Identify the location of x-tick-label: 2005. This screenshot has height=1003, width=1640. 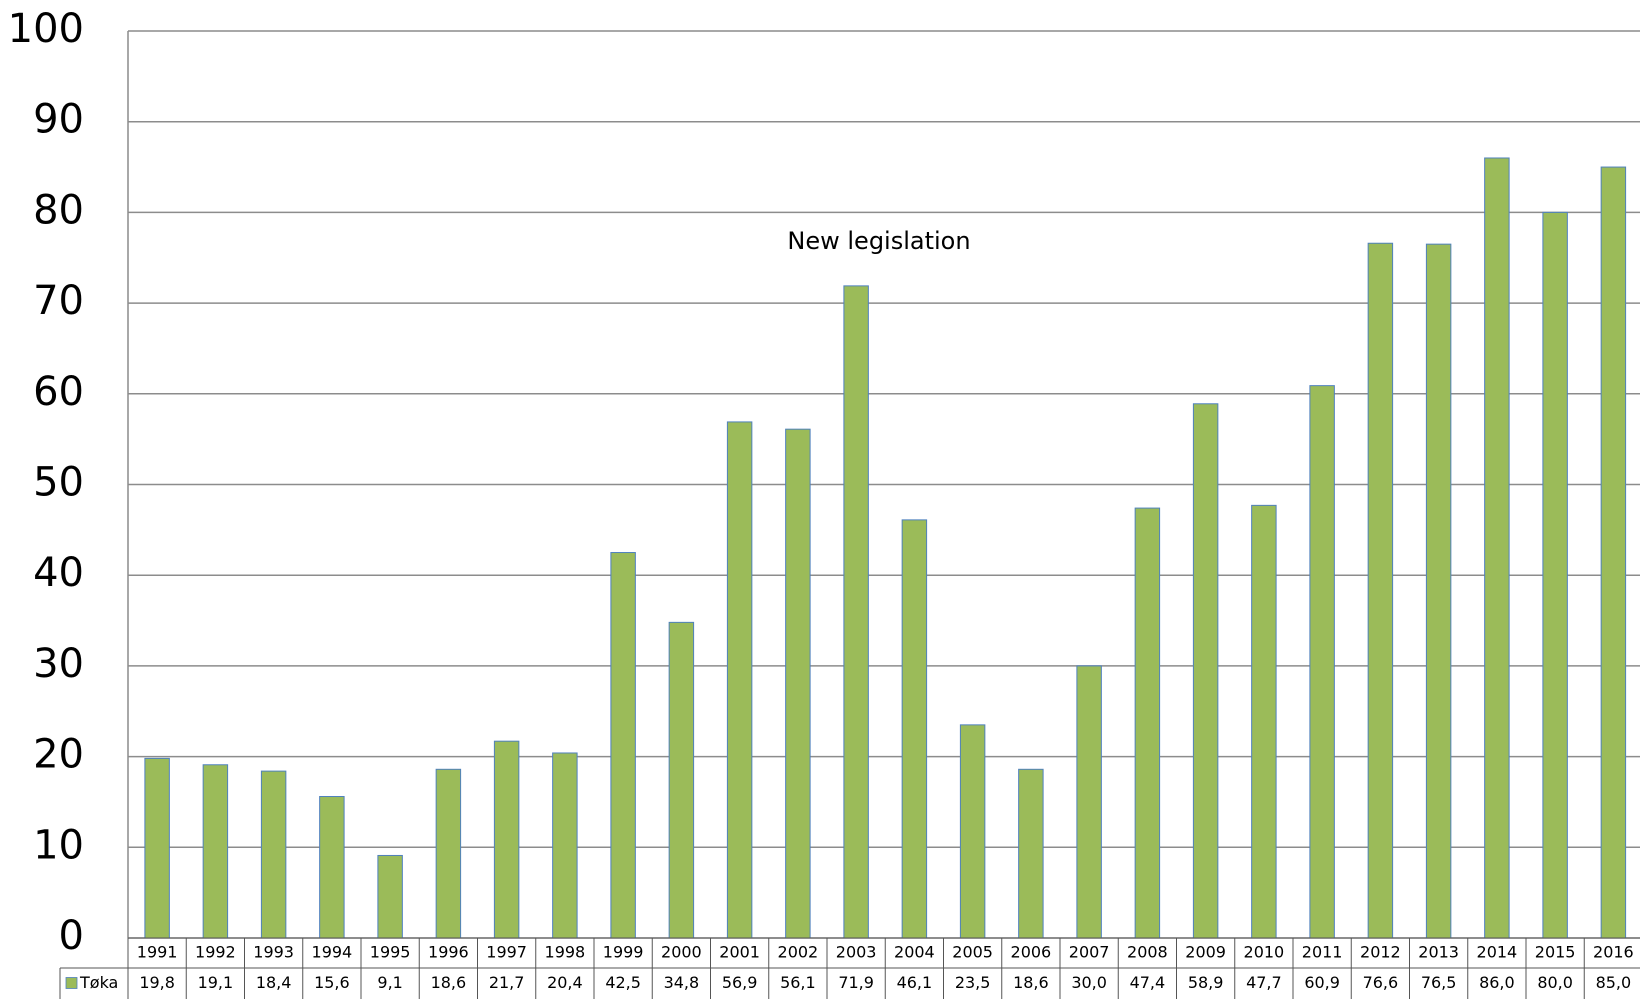
(972, 952).